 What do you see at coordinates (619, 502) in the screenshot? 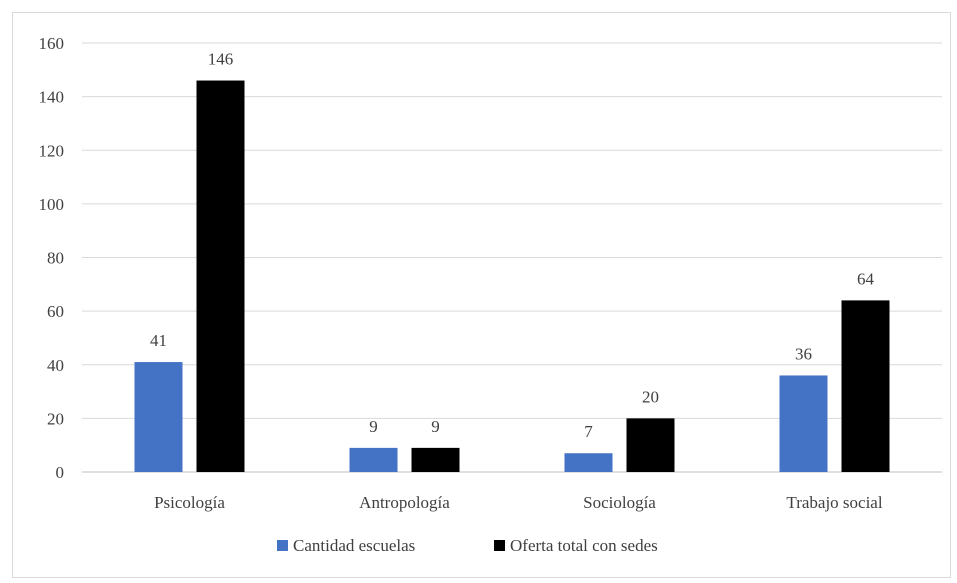
I see `x-tick-label: Sociología` at bounding box center [619, 502].